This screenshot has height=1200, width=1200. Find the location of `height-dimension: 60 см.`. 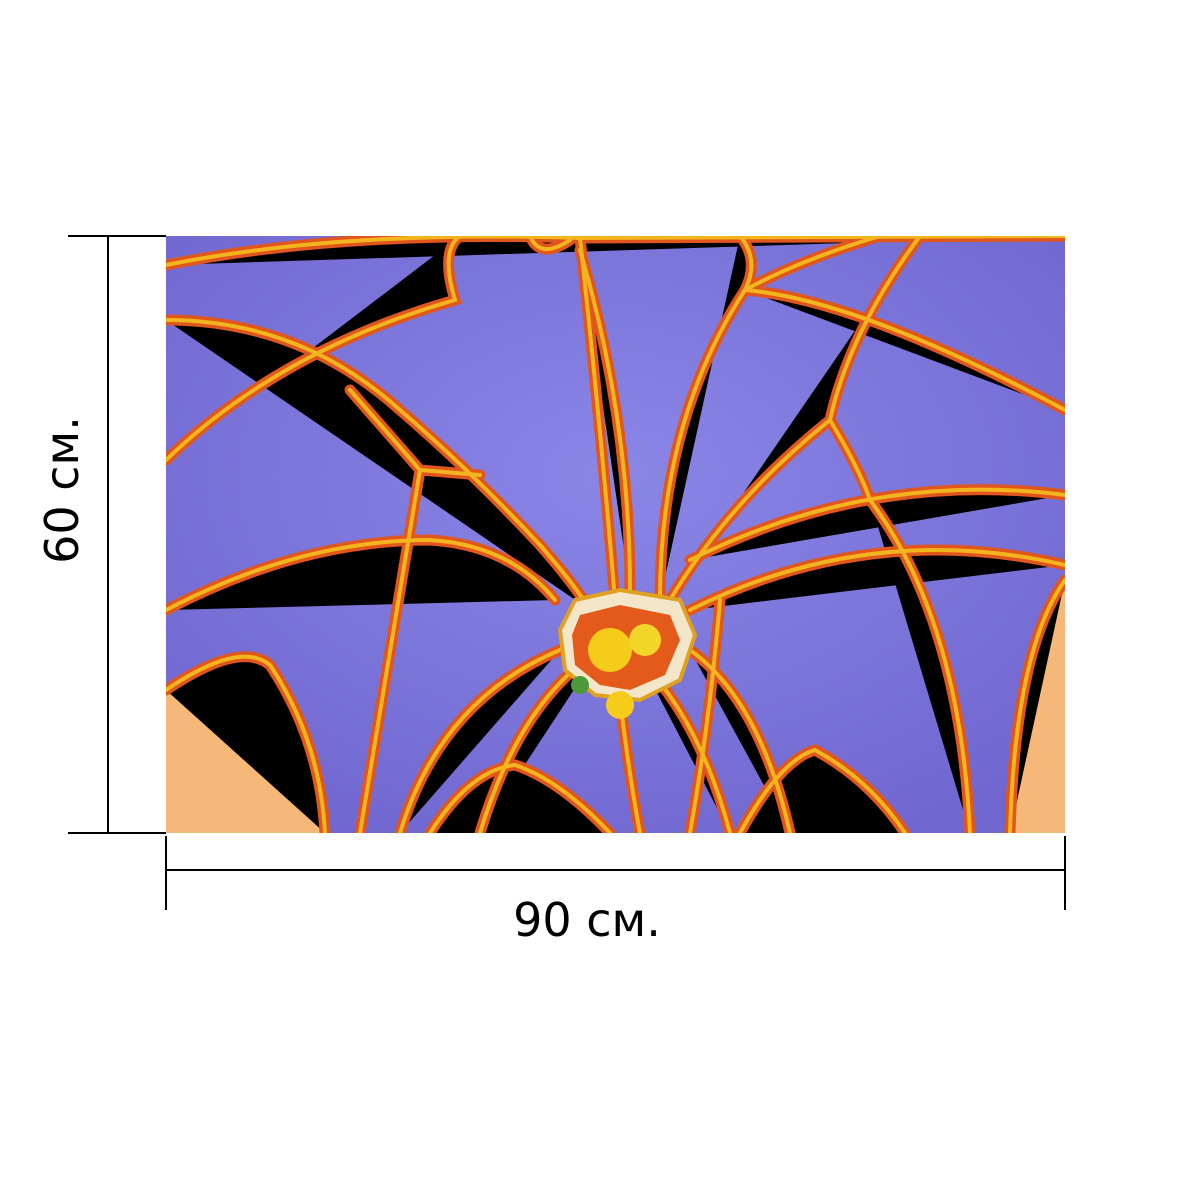

height-dimension: 60 см. is located at coordinates (100, 534).